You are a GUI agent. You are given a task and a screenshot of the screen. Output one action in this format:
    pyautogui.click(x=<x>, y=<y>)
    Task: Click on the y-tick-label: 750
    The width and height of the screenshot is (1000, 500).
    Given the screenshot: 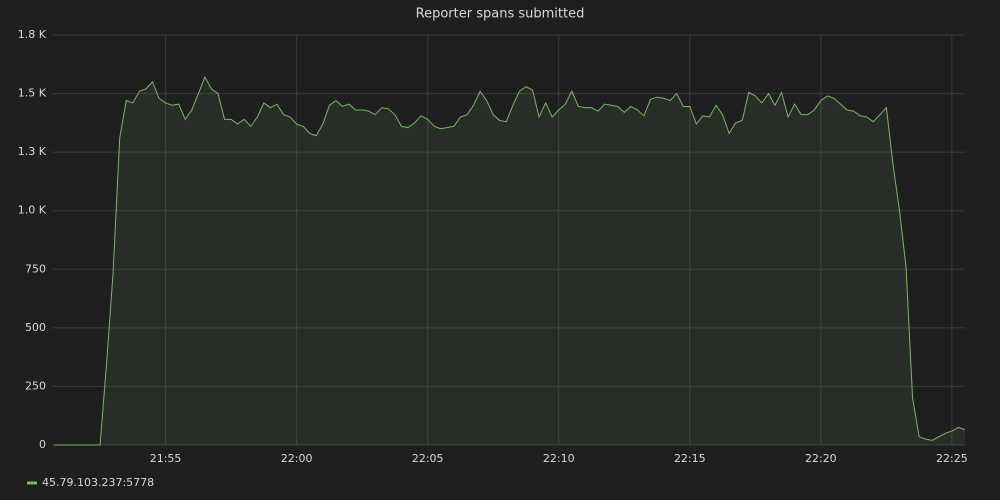 What is the action you would take?
    pyautogui.click(x=35, y=268)
    